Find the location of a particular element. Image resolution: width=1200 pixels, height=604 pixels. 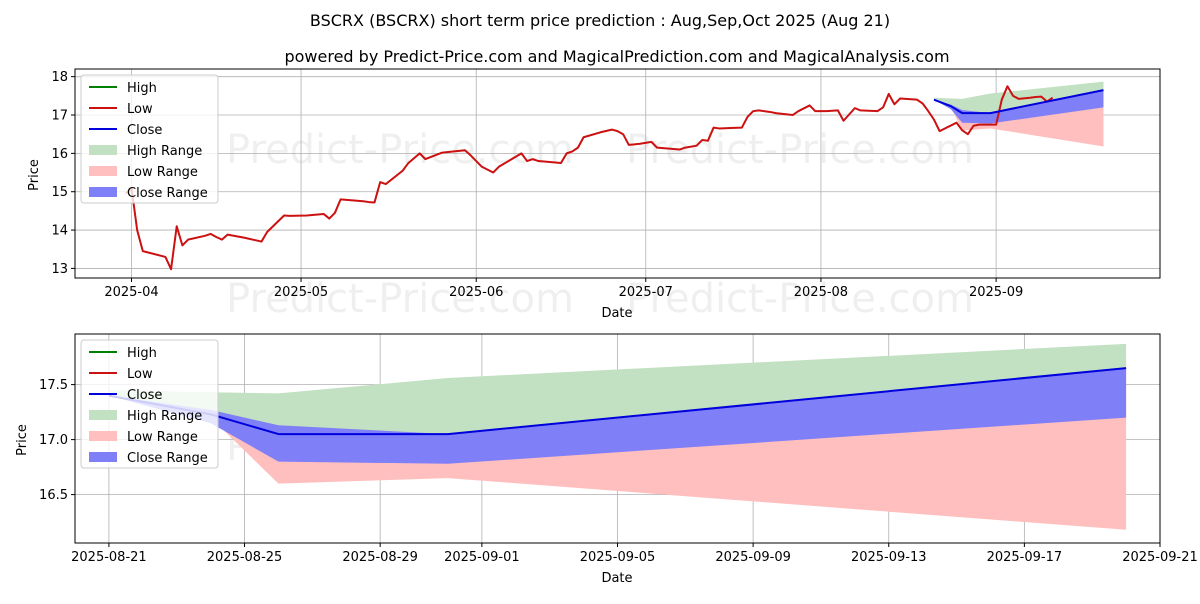

y-axis-ticks: 16.5 17.0 17.5 is located at coordinates (57, 440).